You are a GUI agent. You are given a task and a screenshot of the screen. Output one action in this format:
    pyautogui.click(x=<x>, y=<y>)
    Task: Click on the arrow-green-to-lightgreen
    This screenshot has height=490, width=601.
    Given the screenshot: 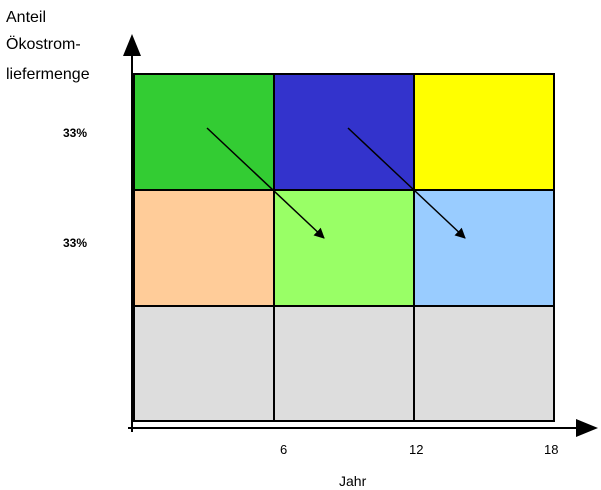 What is the action you would take?
    pyautogui.click(x=265, y=183)
    